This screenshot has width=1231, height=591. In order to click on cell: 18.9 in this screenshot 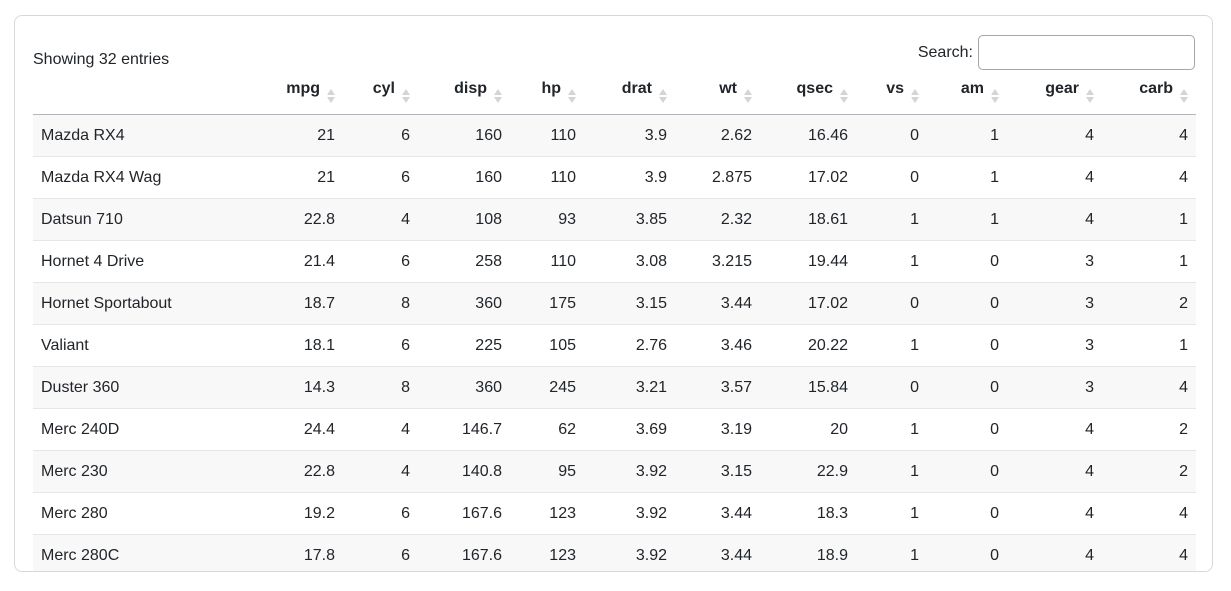, I will do `click(832, 555)`.